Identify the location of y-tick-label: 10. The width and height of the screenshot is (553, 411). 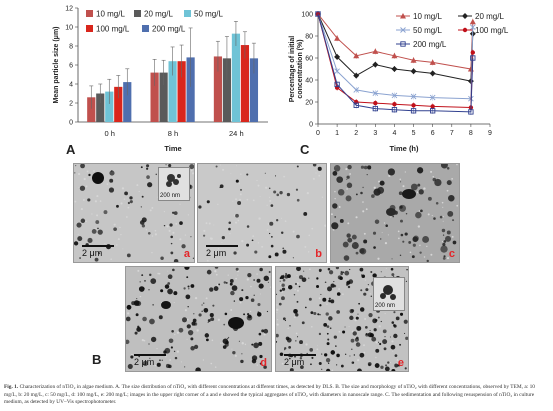
(69, 28).